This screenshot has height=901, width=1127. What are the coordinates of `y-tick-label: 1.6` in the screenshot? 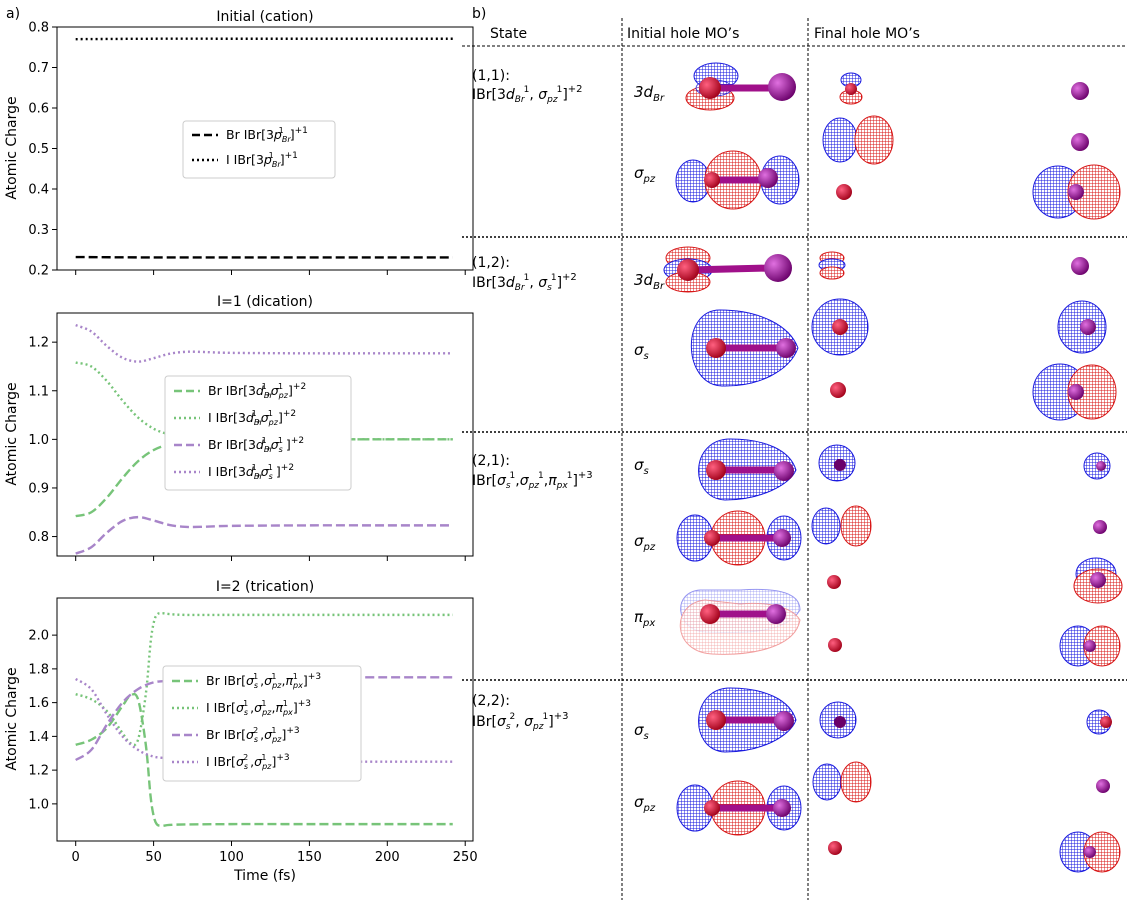 It's located at (38, 703).